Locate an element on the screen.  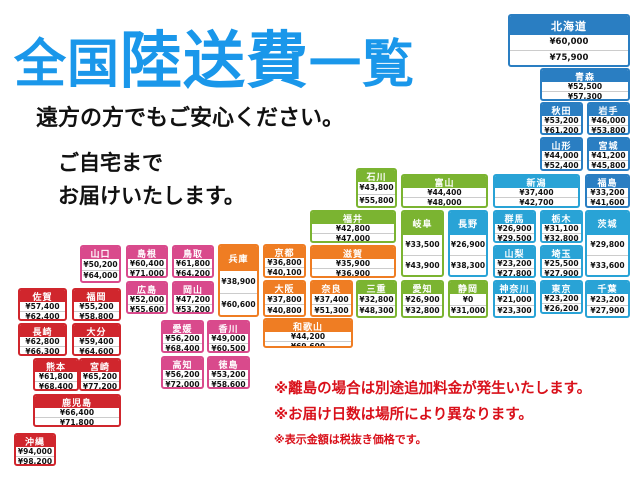
price-standard: ¥61,800 is located at coordinates (56, 376).